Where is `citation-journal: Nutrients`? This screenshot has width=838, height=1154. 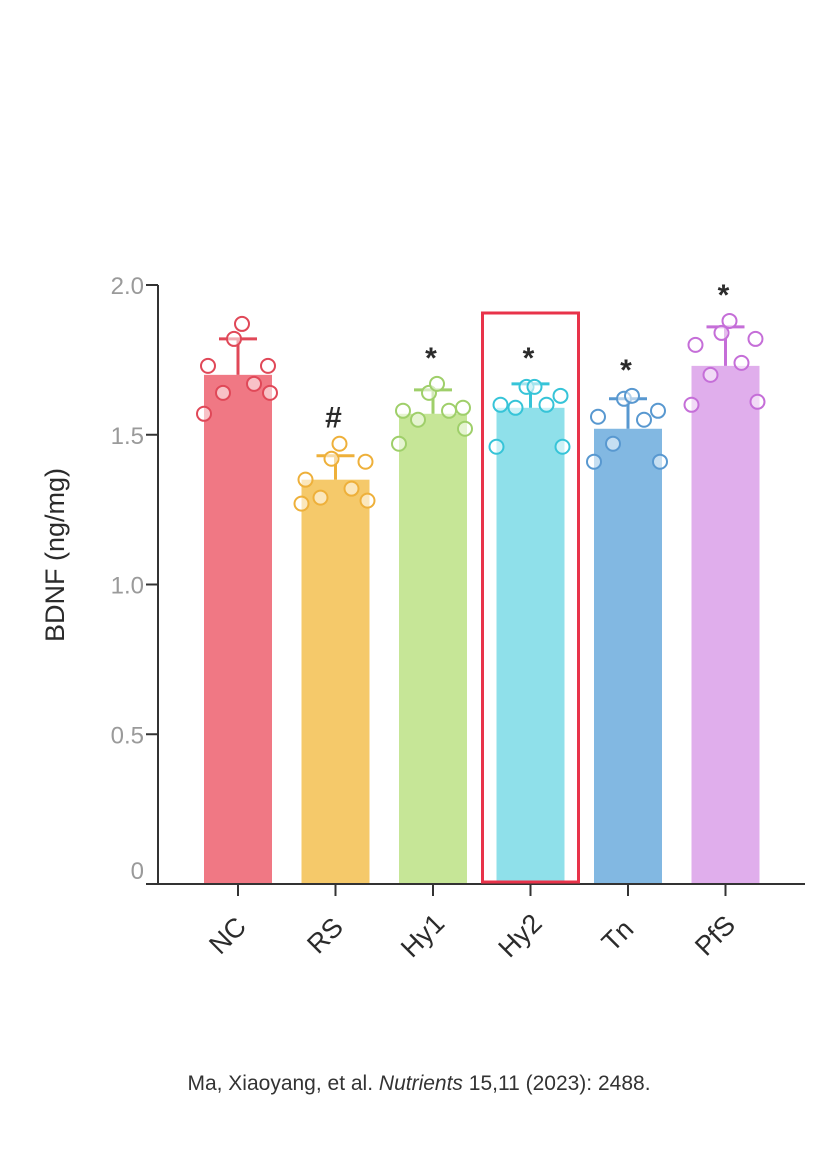 citation-journal: Nutrients is located at coordinates (420, 1083).